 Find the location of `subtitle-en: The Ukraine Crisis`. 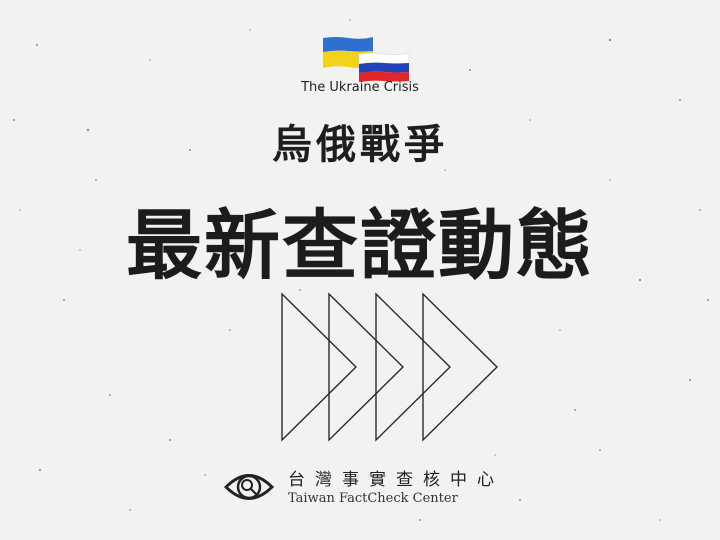

subtitle-en: The Ukraine Crisis is located at coordinates (360, 87).